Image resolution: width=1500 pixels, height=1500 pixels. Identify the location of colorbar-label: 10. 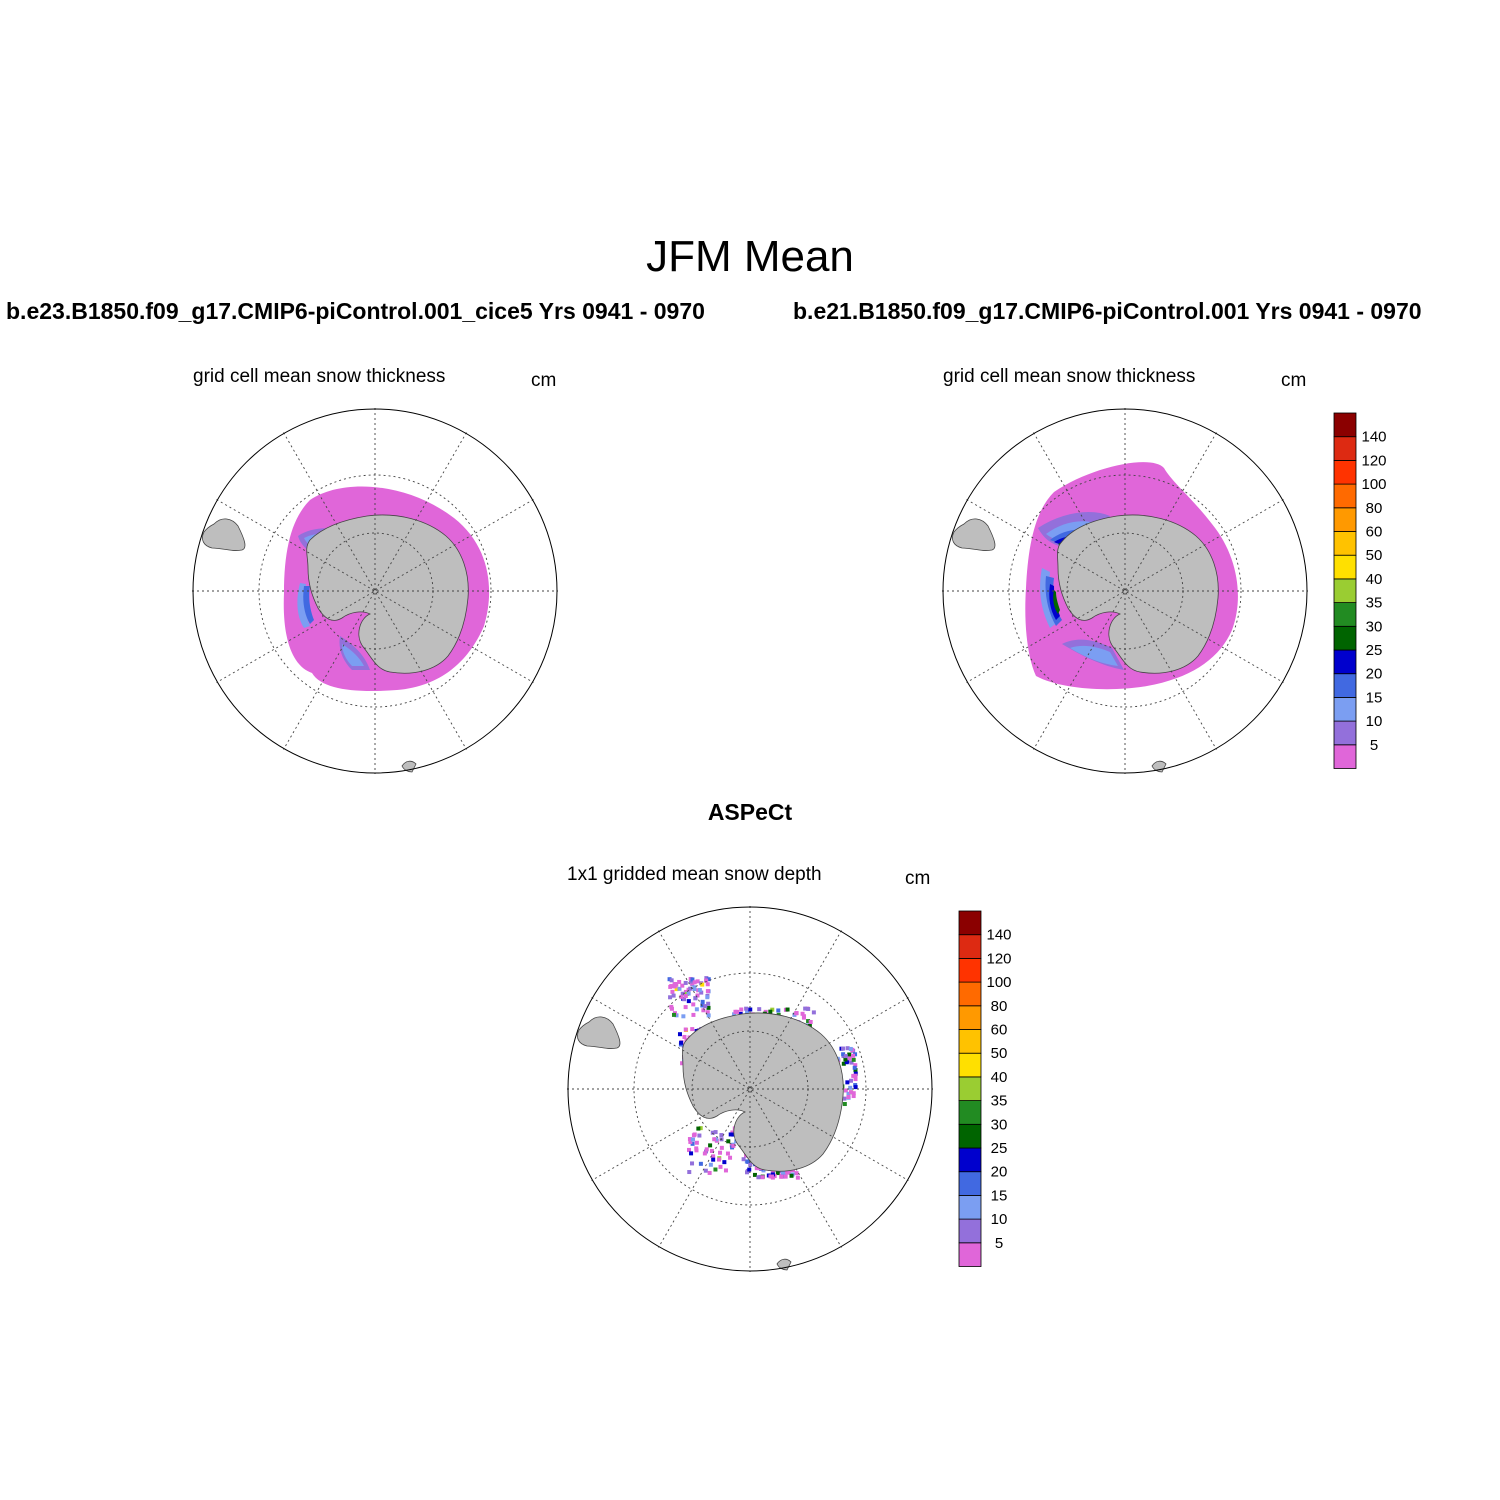
(1374, 721).